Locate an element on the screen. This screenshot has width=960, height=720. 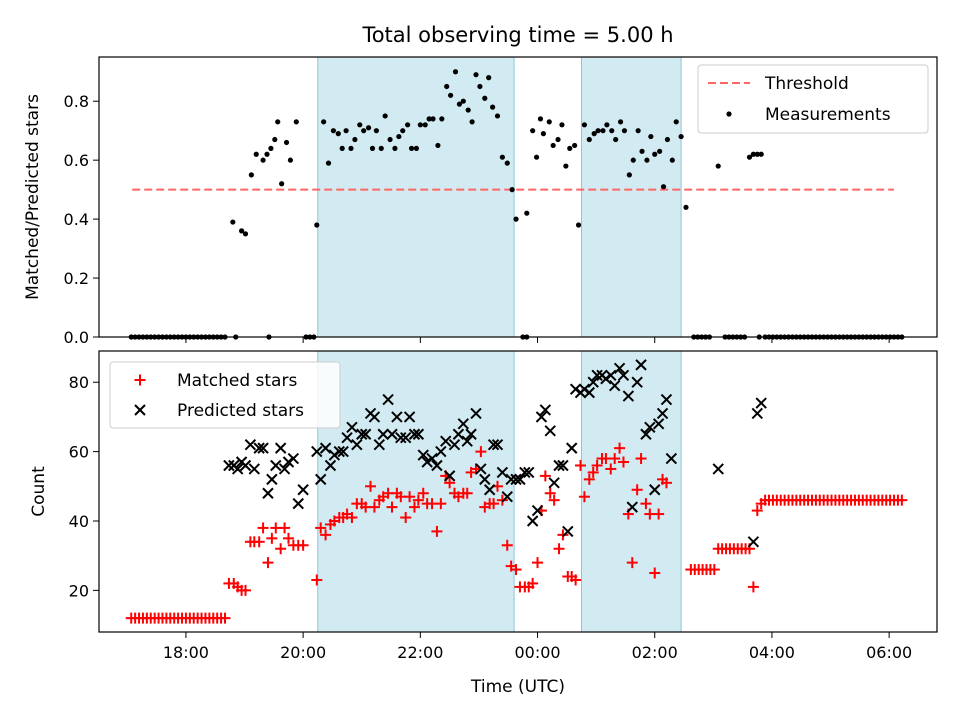
bottom-legend-box is located at coordinates (225, 395).